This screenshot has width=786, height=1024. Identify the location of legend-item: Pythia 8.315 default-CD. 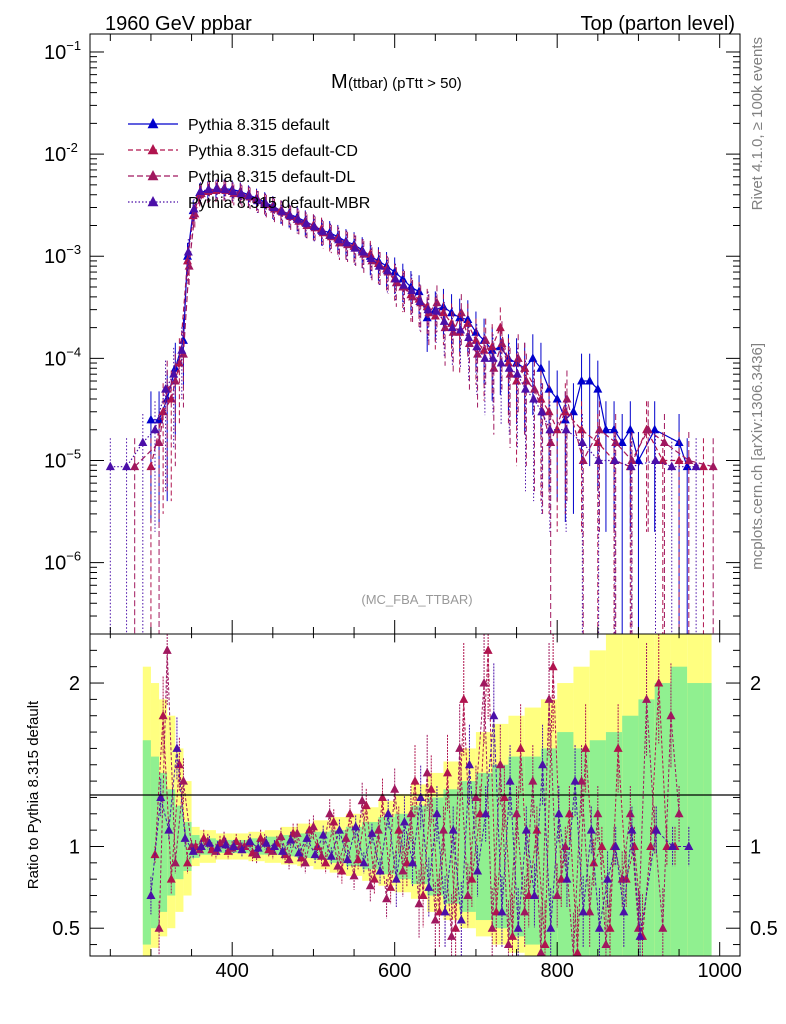
(243, 151).